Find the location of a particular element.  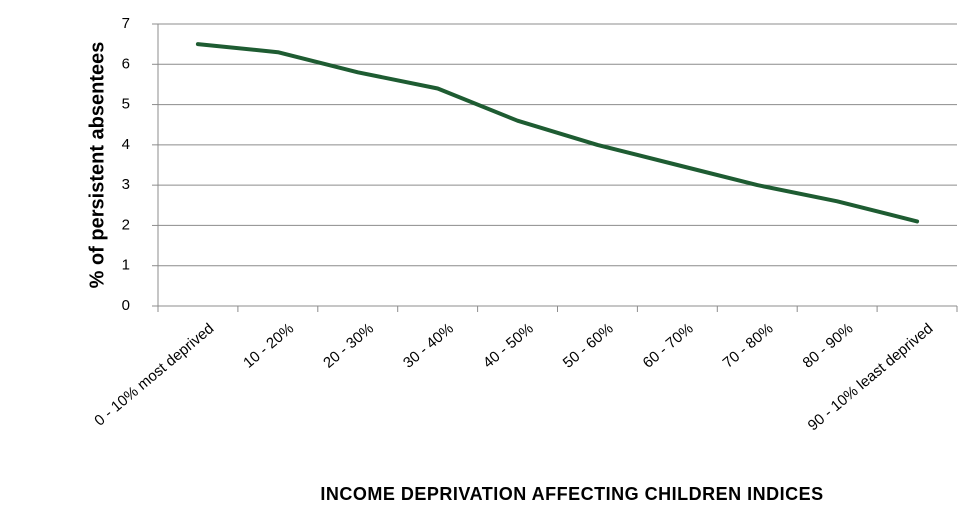

x-tick-label: 20 - 30% is located at coordinates (348, 346).